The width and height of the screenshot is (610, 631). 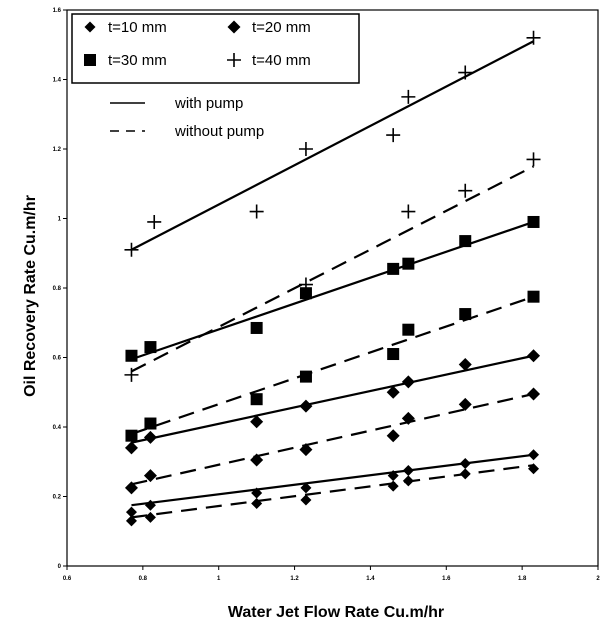 I want to click on legend-marker-diamond-small, so click(x=90, y=27).